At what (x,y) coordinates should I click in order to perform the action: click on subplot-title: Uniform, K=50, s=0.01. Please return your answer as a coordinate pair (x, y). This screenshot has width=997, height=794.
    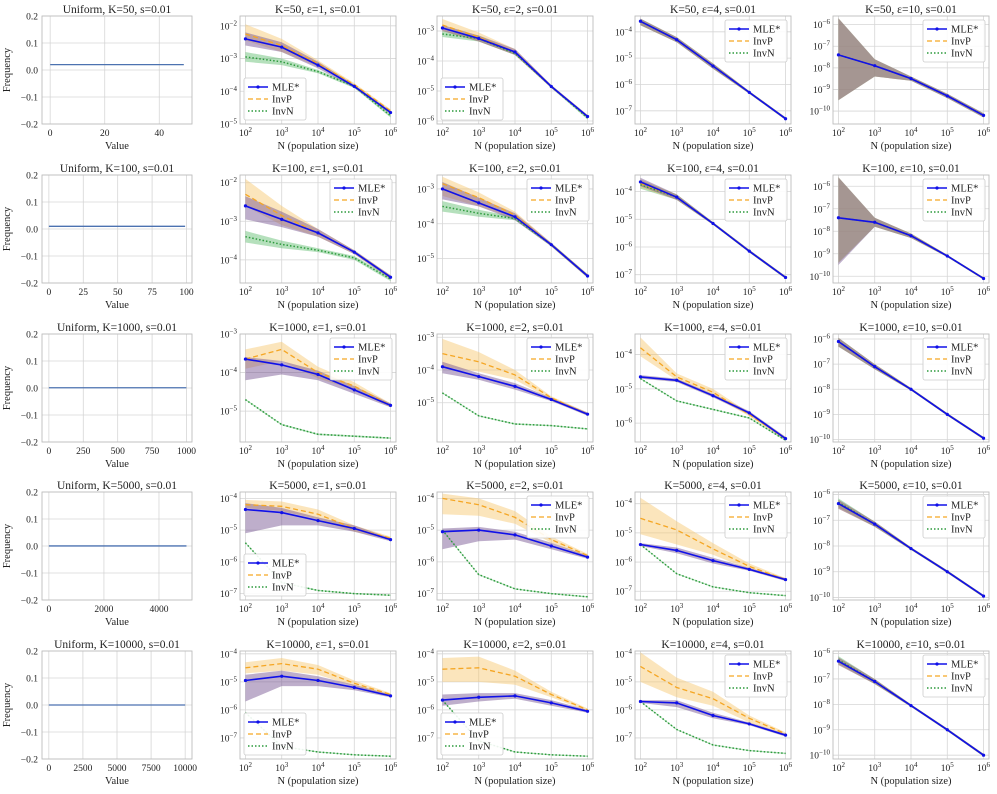
    Looking at the image, I should click on (117, 10).